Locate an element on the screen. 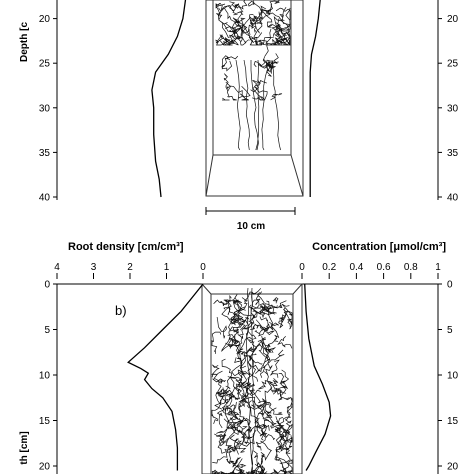 This screenshot has height=474, width=474. panel-b-right-y-ticks: 0 5 10 15 20 is located at coordinates (448, 376).